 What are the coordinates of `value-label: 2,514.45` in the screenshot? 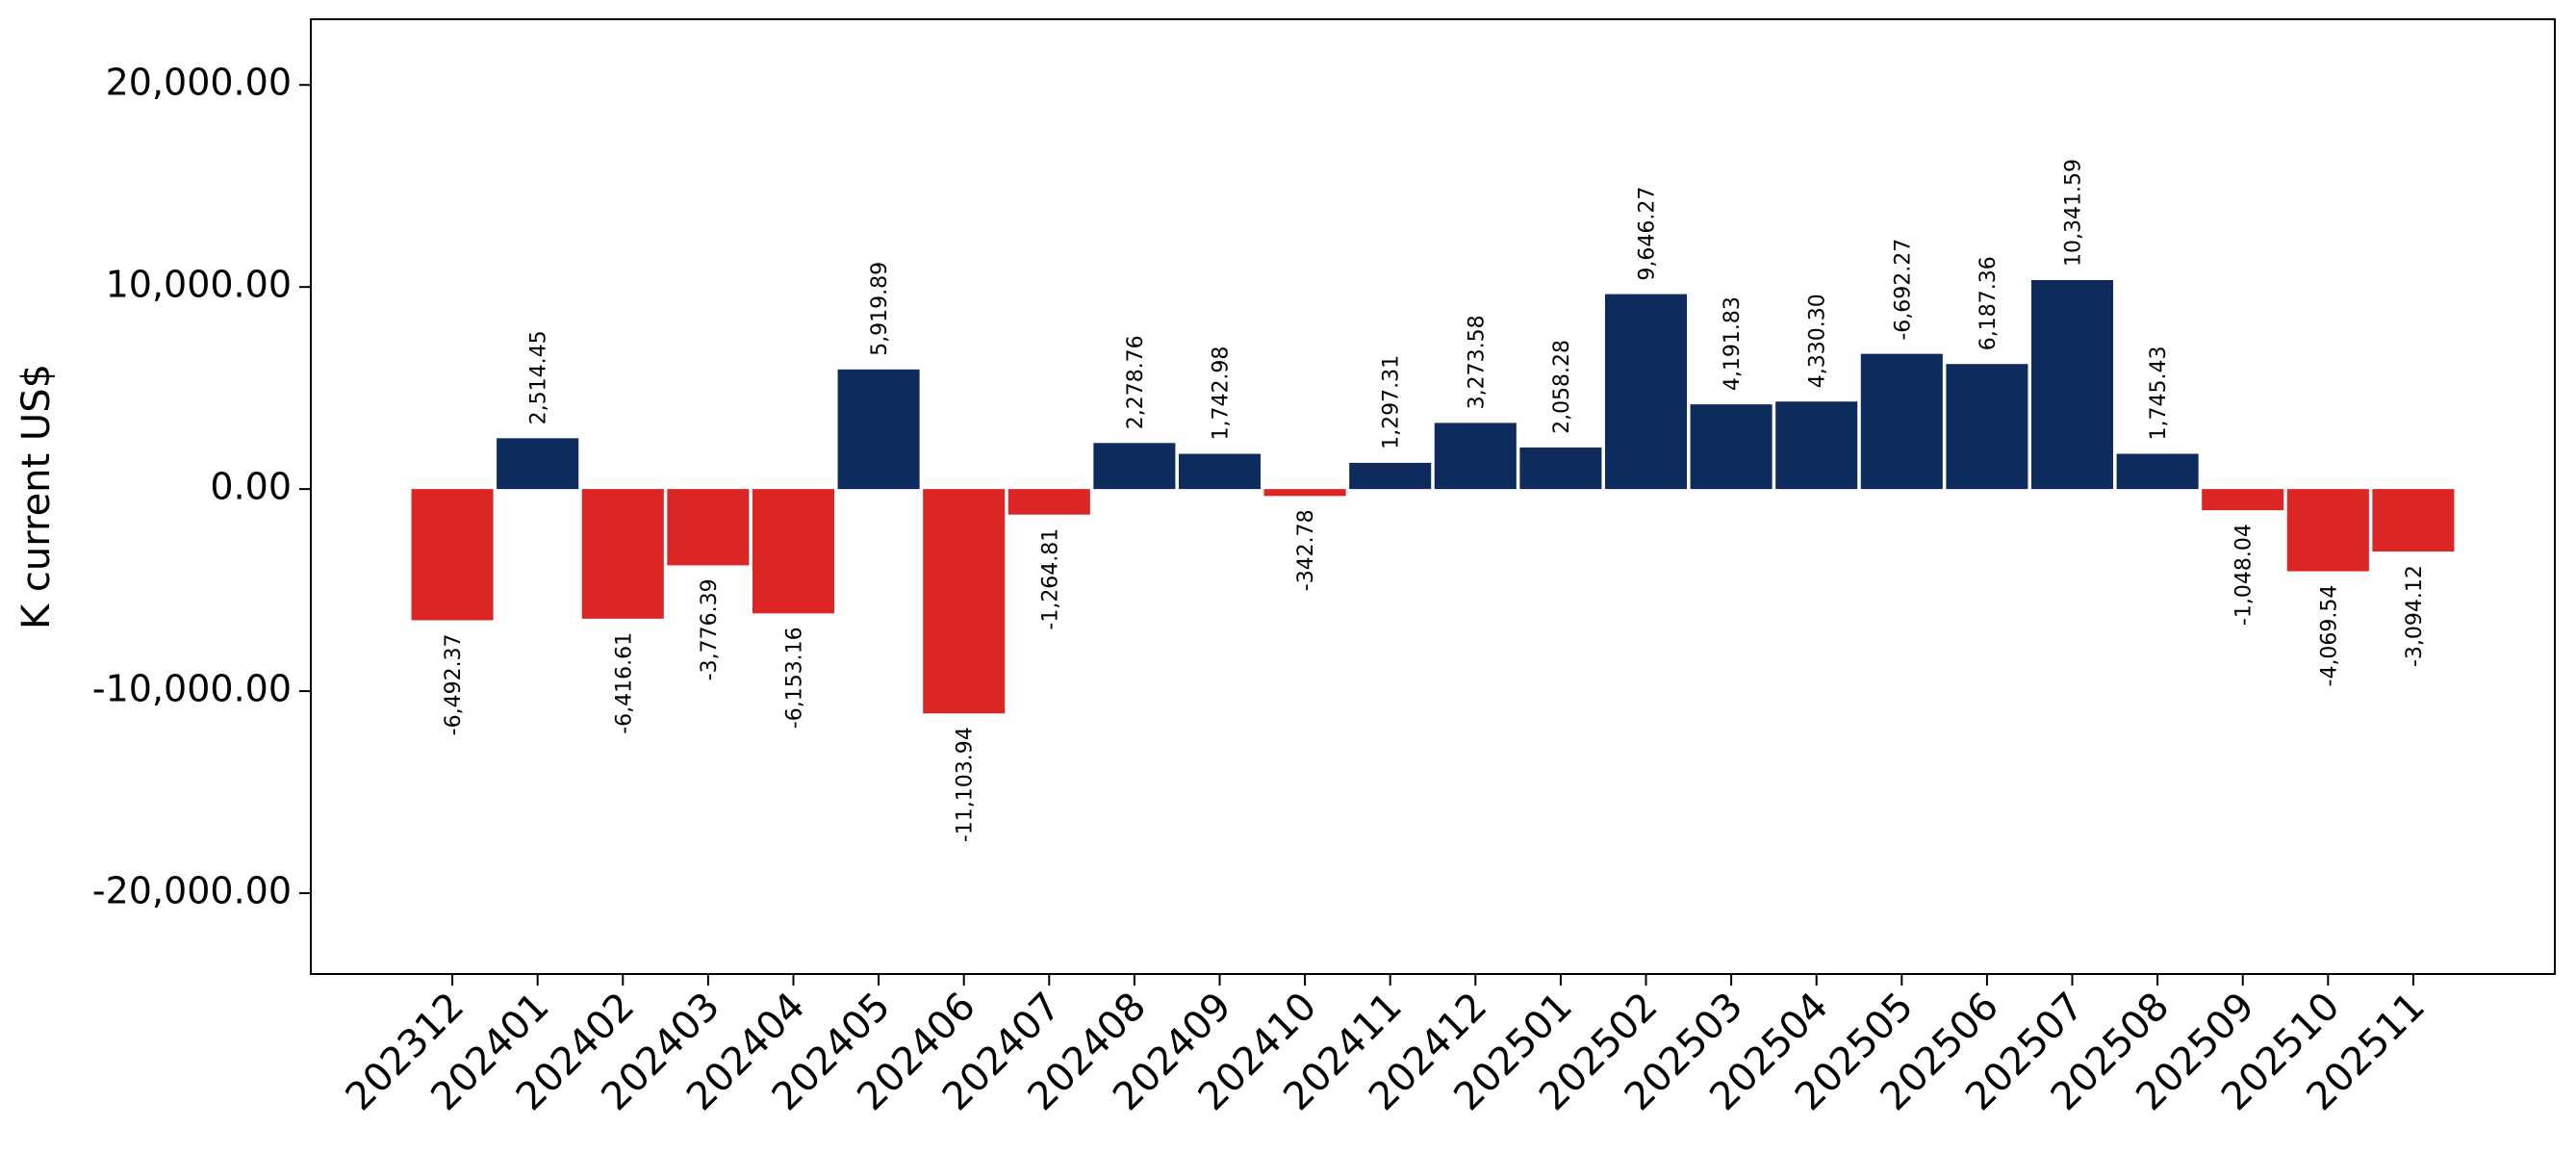 It's located at (539, 377).